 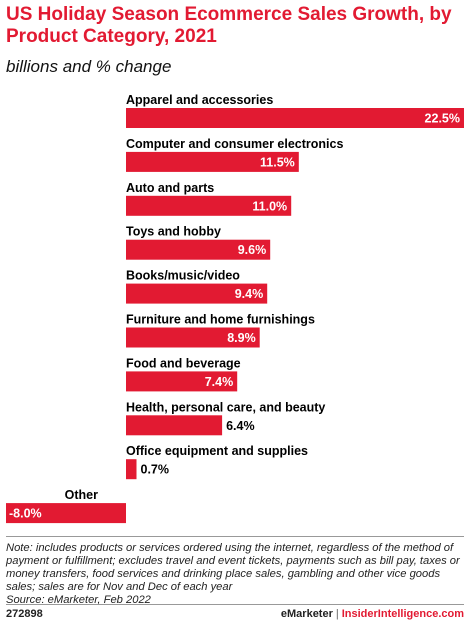 I want to click on category-label: Books/music/video, so click(x=183, y=276).